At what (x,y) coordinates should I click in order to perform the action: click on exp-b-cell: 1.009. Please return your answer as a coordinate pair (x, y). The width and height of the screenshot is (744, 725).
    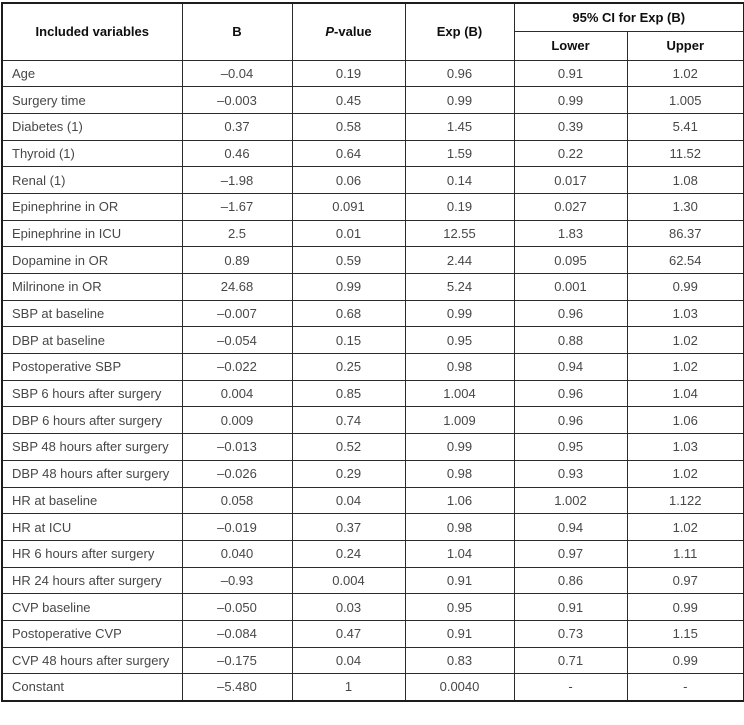
    Looking at the image, I should click on (459, 420).